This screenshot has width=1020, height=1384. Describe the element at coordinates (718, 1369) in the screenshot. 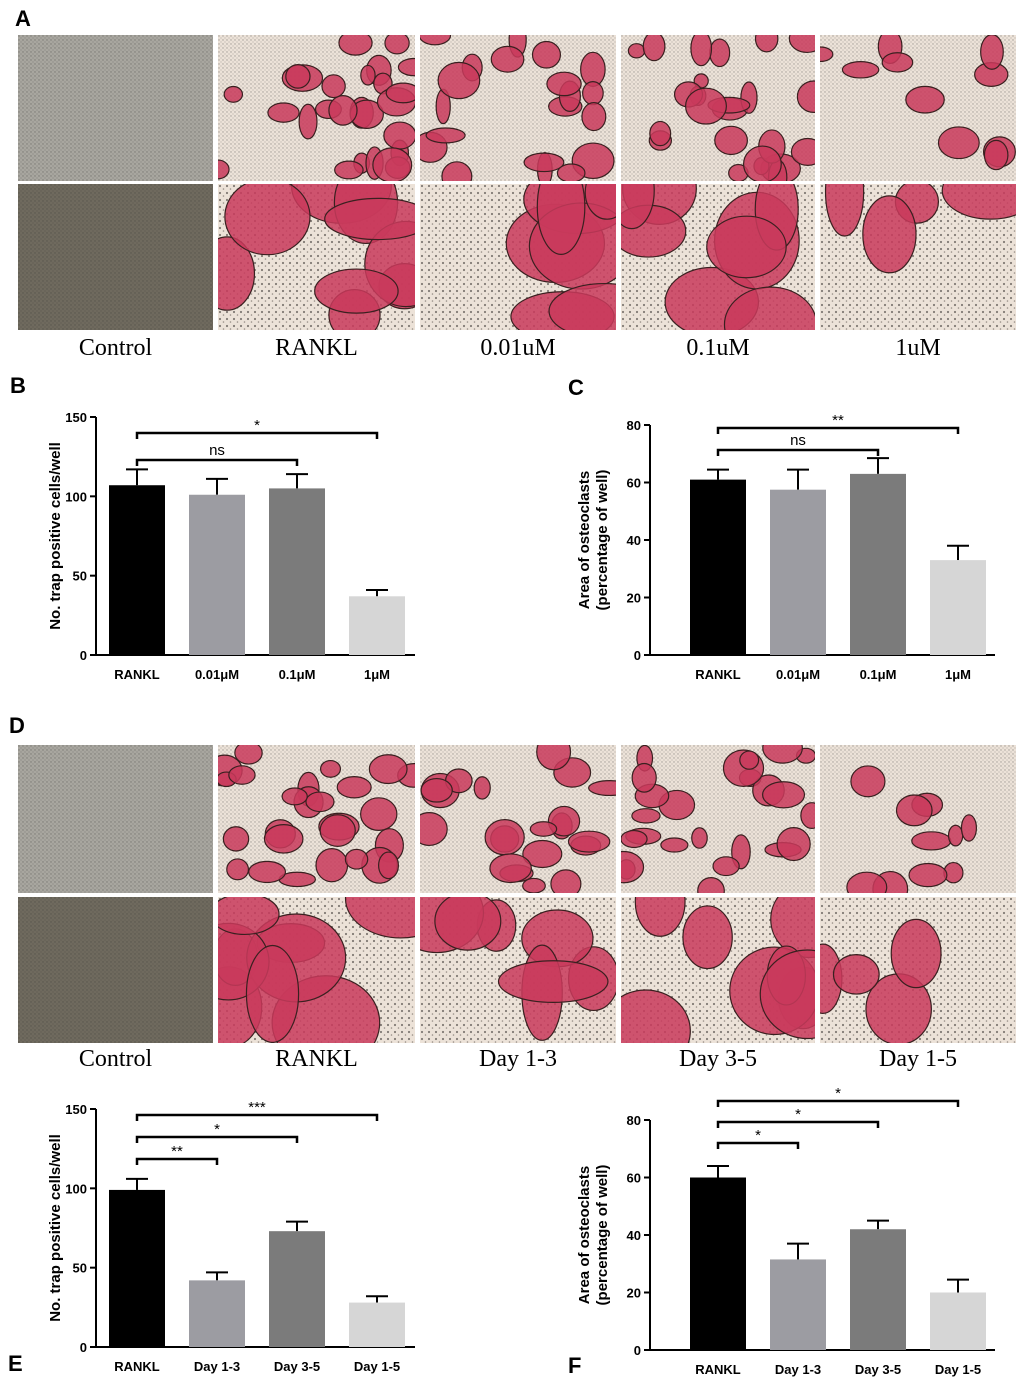

I see `x-tick-label: RANKL` at that location.